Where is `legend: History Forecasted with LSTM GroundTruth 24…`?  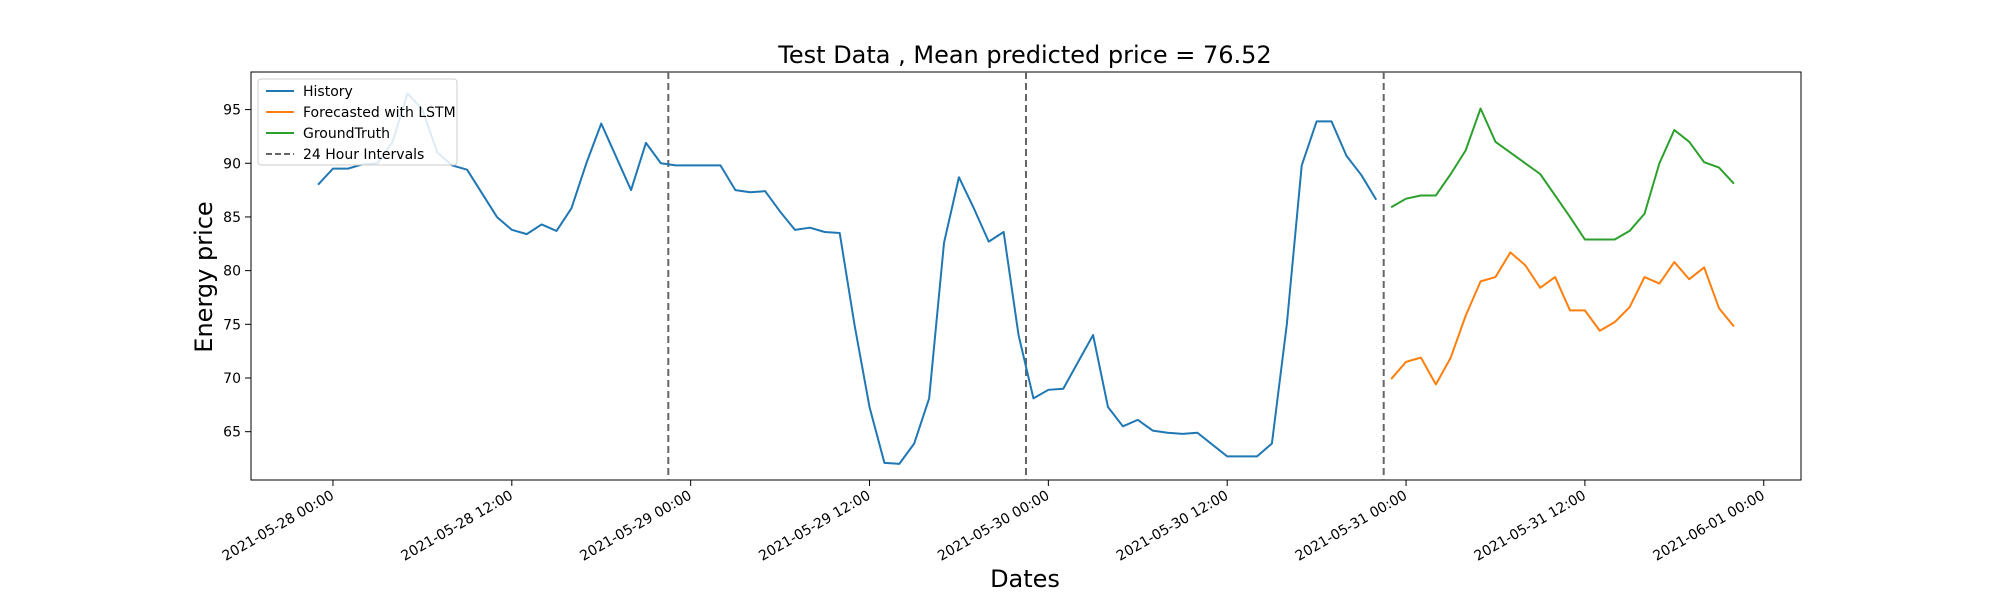 legend: History Forecasted with LSTM GroundTruth 24… is located at coordinates (357, 122).